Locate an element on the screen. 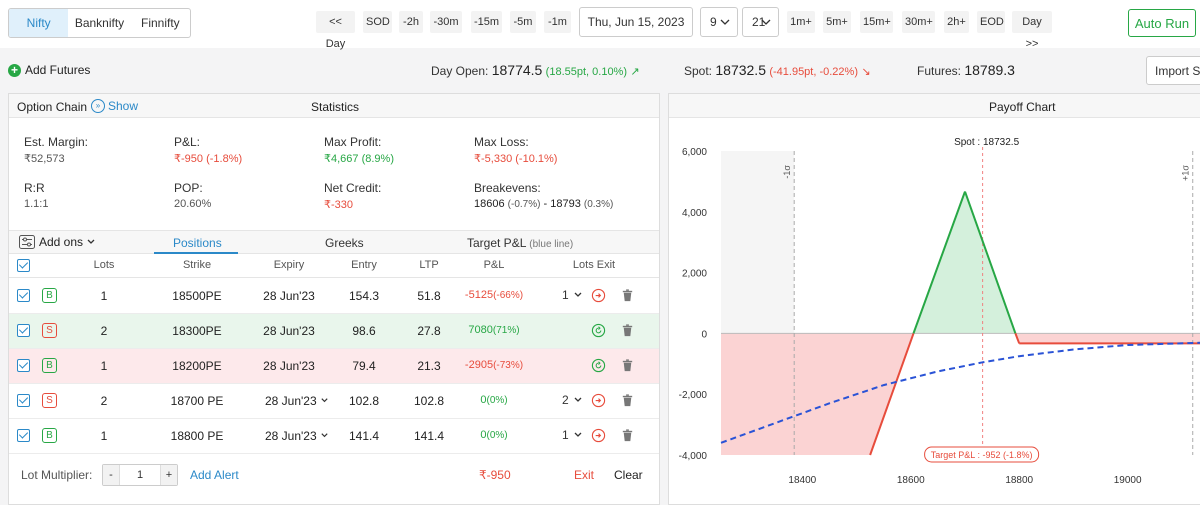  row-ltp: 141.4 is located at coordinates (429, 436).